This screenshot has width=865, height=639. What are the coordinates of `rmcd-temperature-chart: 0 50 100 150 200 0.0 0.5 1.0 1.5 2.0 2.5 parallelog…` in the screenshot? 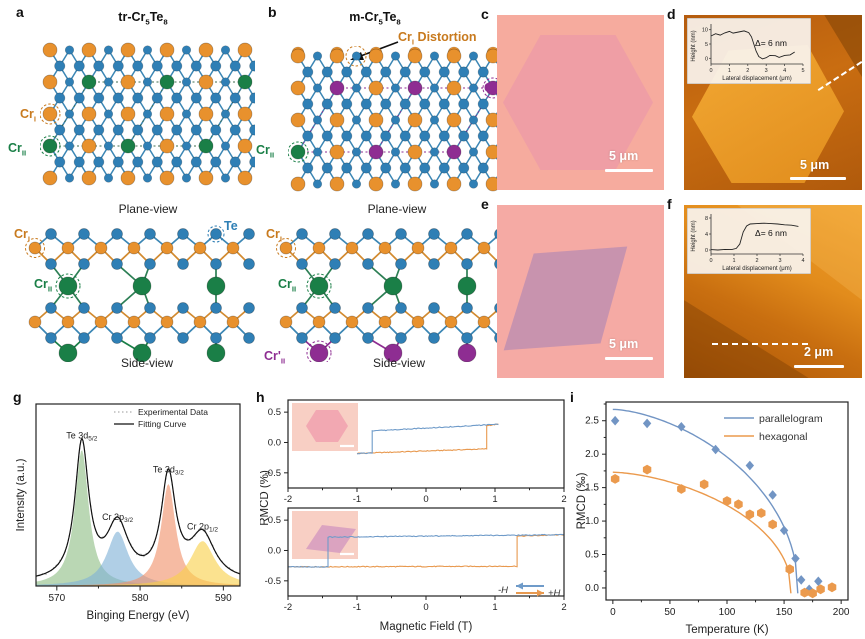 It's located at (713, 518).